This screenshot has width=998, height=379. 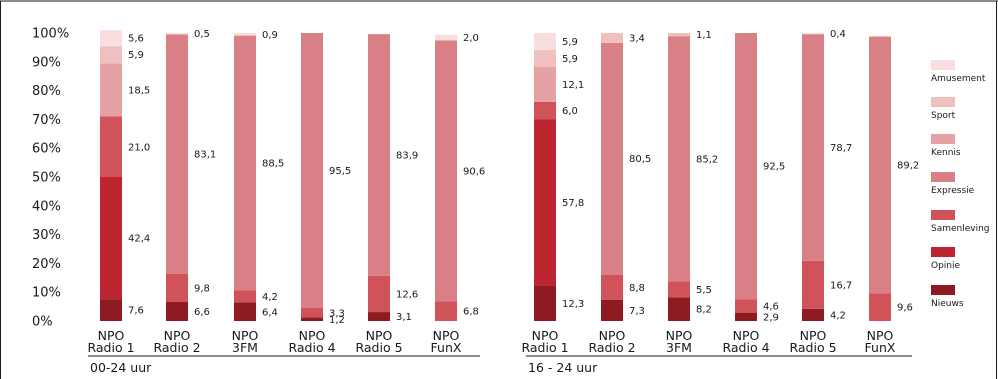 I want to click on legend-label: Expressie, so click(x=953, y=191).